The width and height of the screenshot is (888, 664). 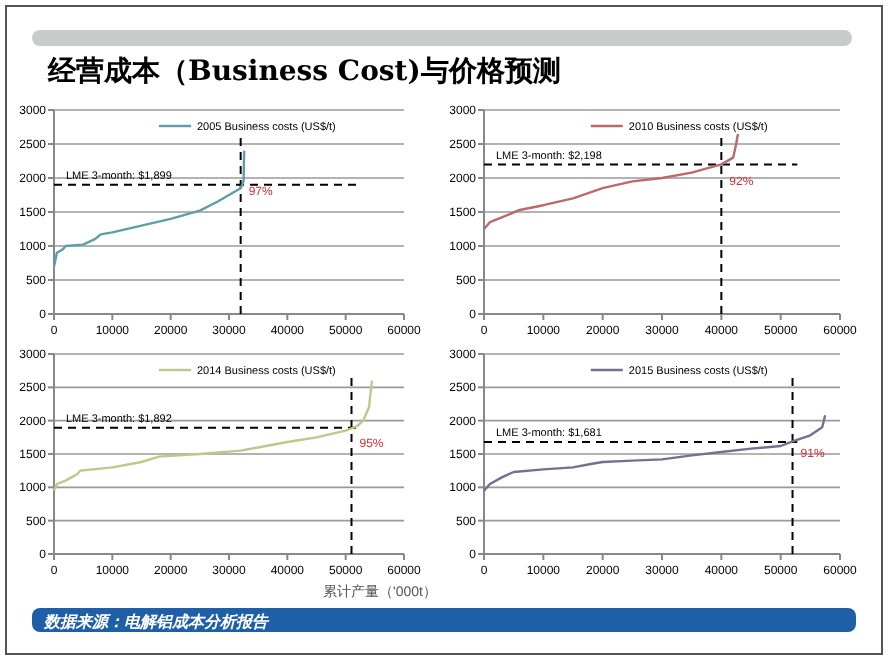 What do you see at coordinates (156, 622) in the screenshot?
I see `source-note: 数据来源：电解铝成本分析报告` at bounding box center [156, 622].